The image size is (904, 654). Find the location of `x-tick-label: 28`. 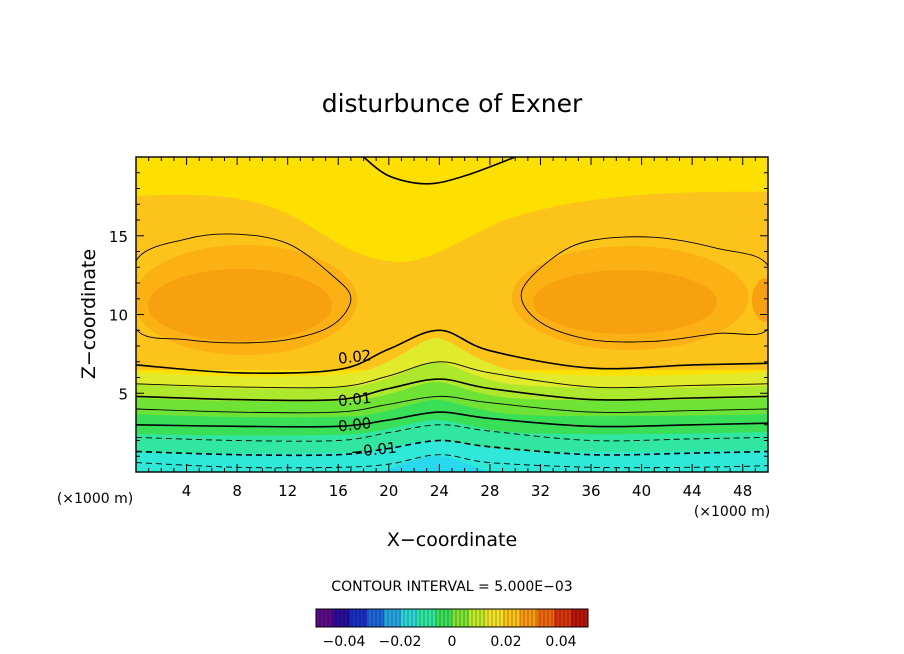

x-tick-label: 28 is located at coordinates (489, 491).